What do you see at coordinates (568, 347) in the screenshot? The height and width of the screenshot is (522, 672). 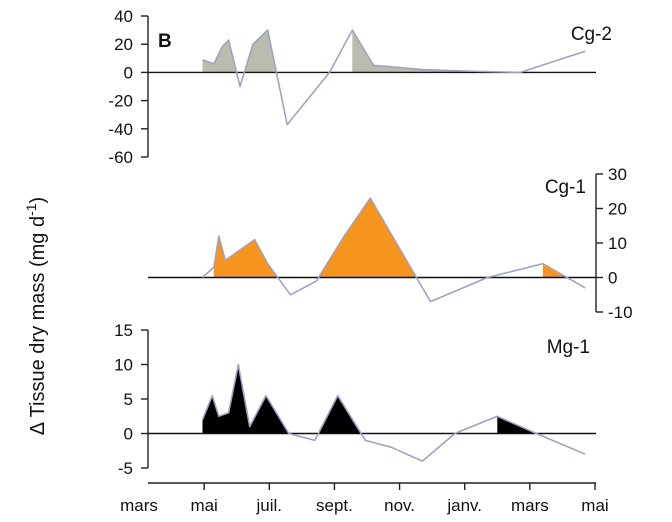 I see `panel-name-mg-1: Mg-1` at bounding box center [568, 347].